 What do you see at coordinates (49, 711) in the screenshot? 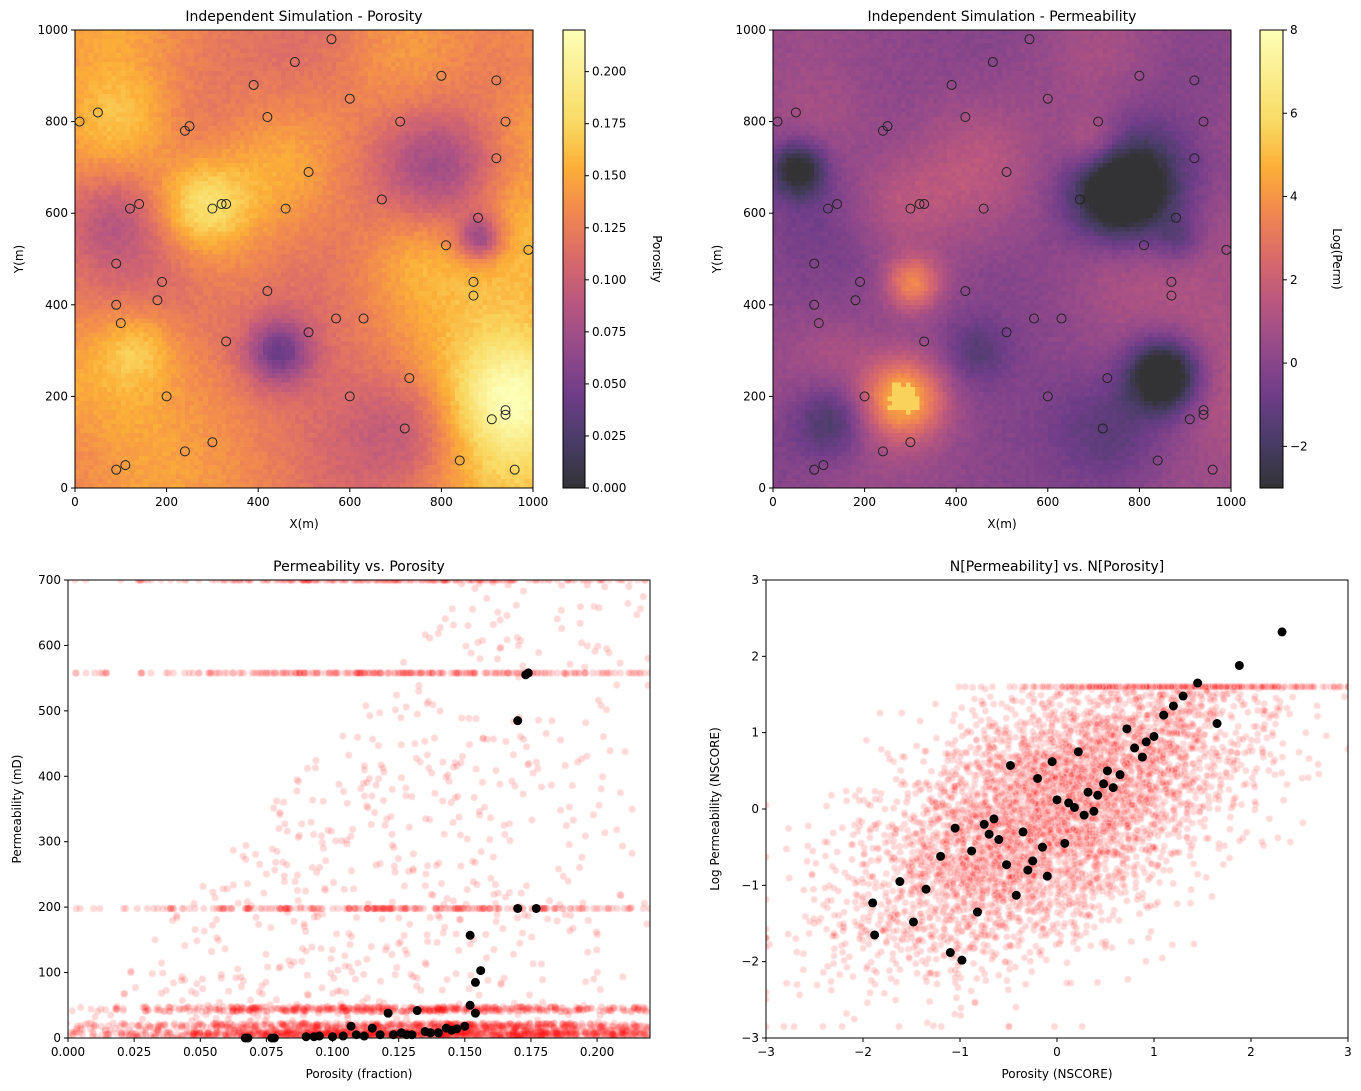
I see `y-tick-label: 500` at bounding box center [49, 711].